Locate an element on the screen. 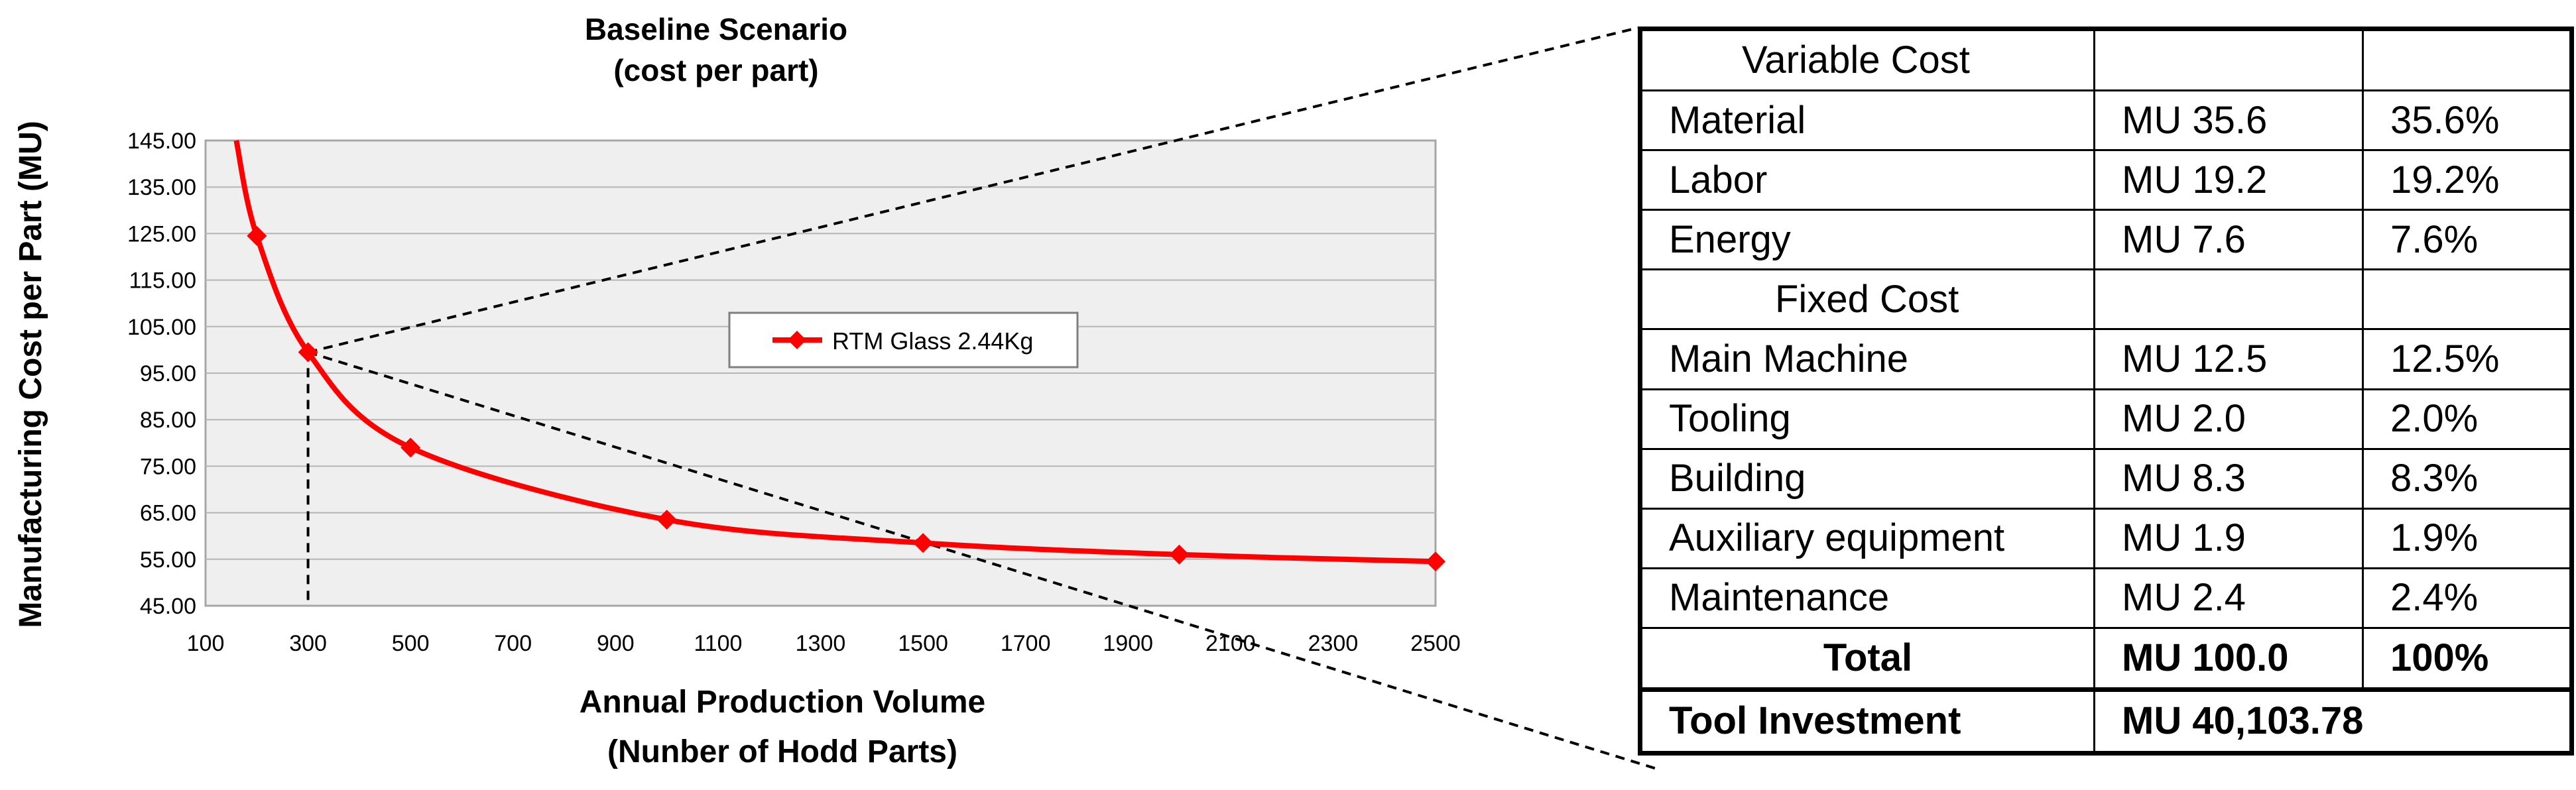 The image size is (2576, 790). cost-item-cell: Material is located at coordinates (1867, 121).